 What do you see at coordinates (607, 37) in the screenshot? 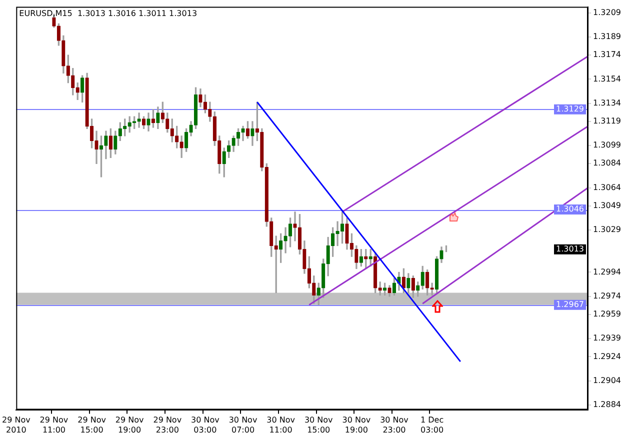
I see `y-tick-label: 1.3189` at bounding box center [607, 37].